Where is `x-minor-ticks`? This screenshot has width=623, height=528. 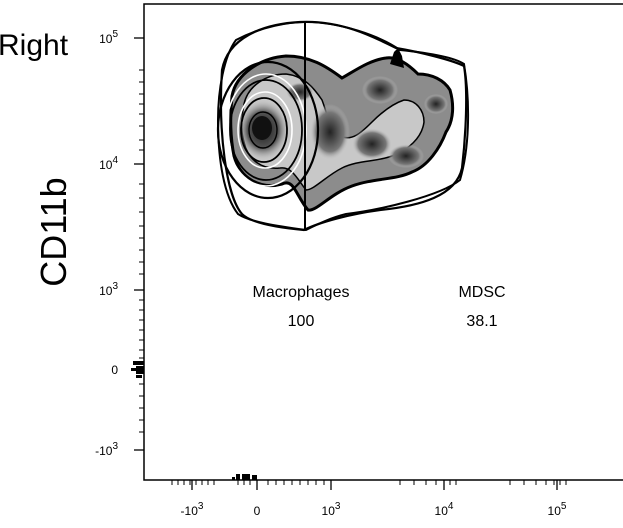
x-minor-ticks is located at coordinates (369, 482).